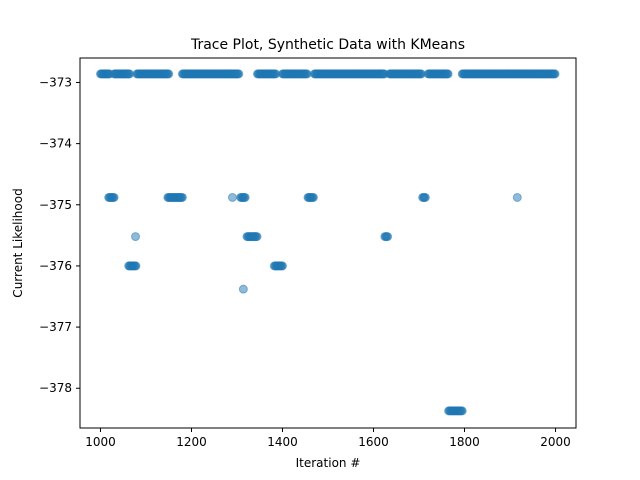 The height and width of the screenshot is (480, 640). Describe the element at coordinates (59, 235) in the screenshot. I see `y-axis: −373 −374 −375 −376 −377 −378` at that location.